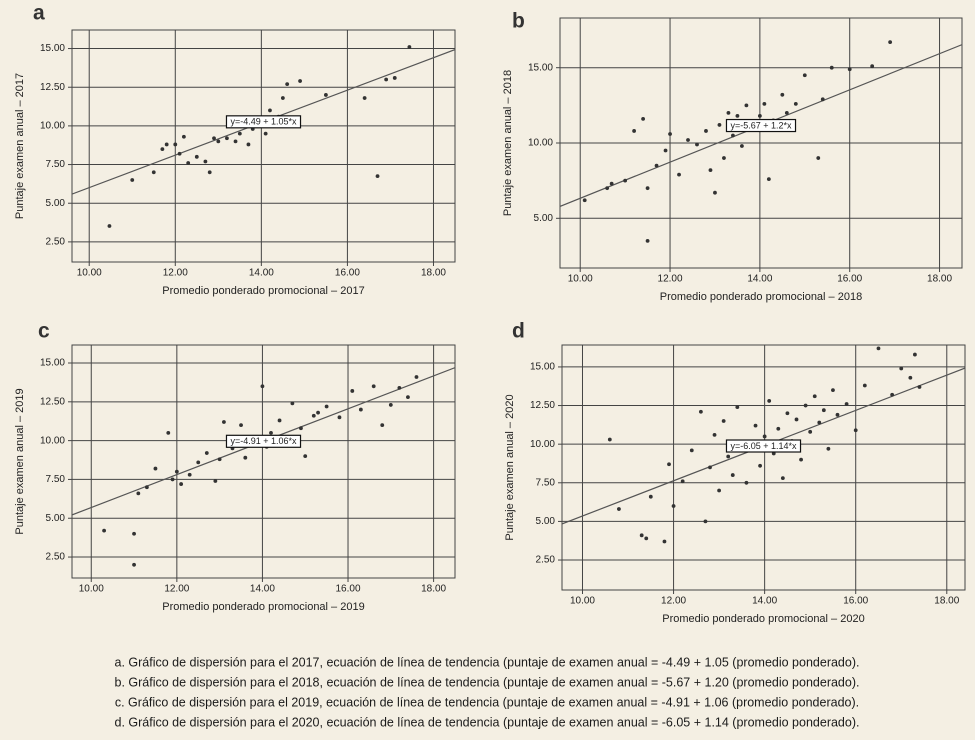  What do you see at coordinates (518, 21) in the screenshot?
I see `panel-letter: b` at bounding box center [518, 21].